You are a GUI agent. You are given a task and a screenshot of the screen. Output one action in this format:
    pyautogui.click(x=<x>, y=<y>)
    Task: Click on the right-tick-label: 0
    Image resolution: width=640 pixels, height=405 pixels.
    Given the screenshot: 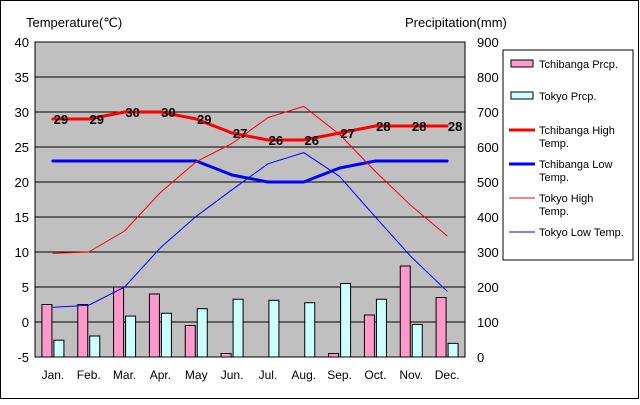 What is the action you would take?
    pyautogui.click(x=480, y=357)
    